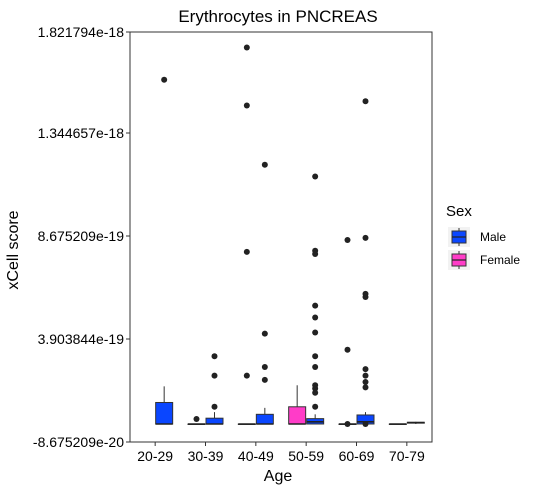 The width and height of the screenshot is (536, 489). What do you see at coordinates (256, 456) in the screenshot?
I see `x-tick-label: 40-49` at bounding box center [256, 456].